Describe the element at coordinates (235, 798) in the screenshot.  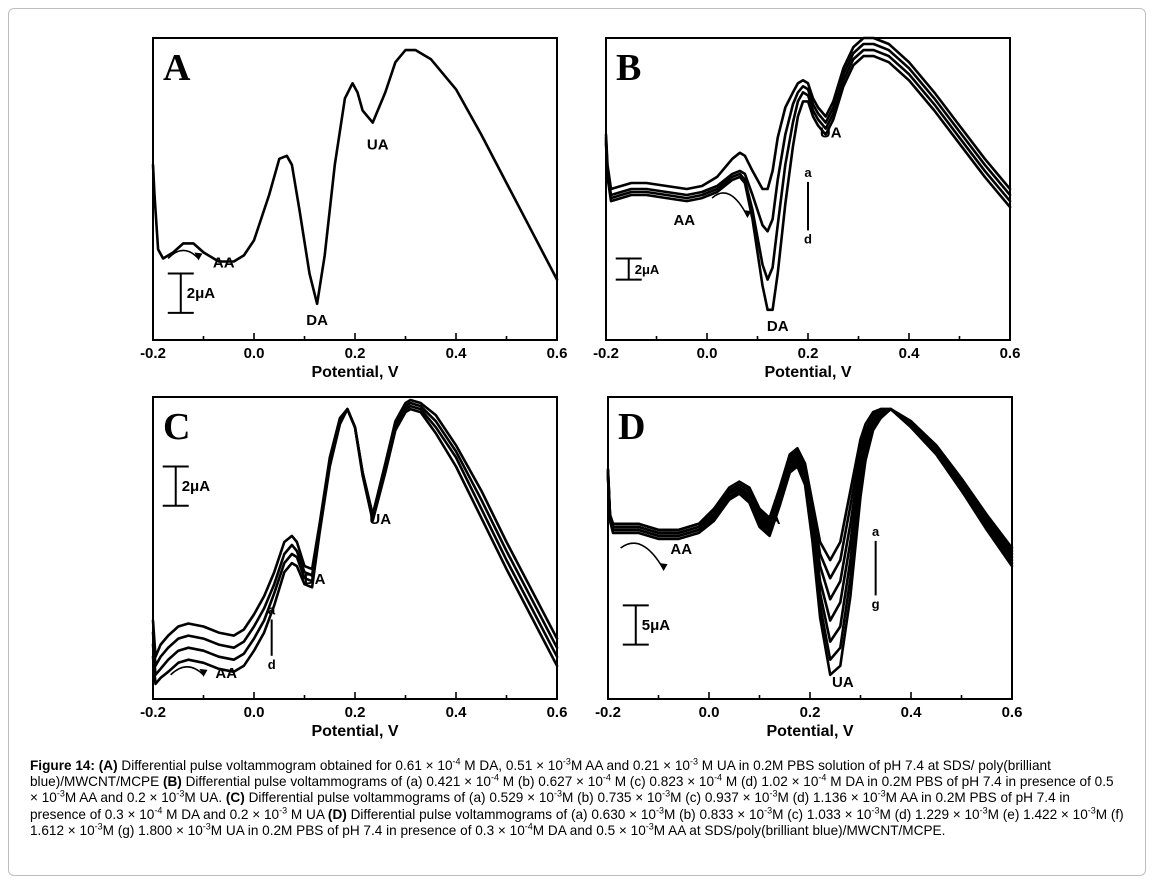
I see `caption-c-tag: (C)` at that location.